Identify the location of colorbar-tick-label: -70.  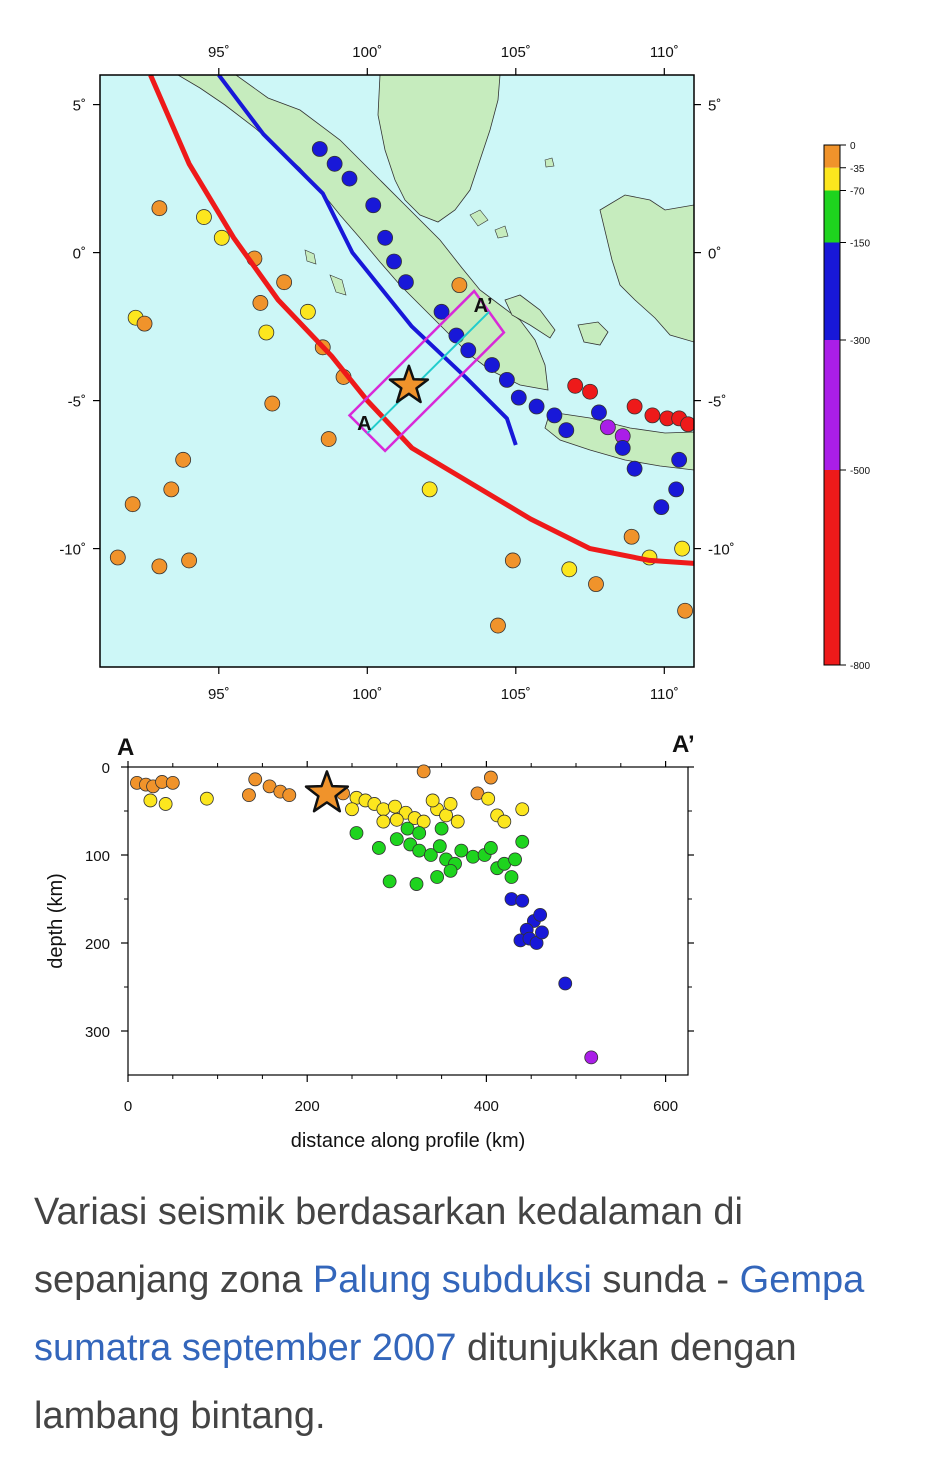
(857, 192).